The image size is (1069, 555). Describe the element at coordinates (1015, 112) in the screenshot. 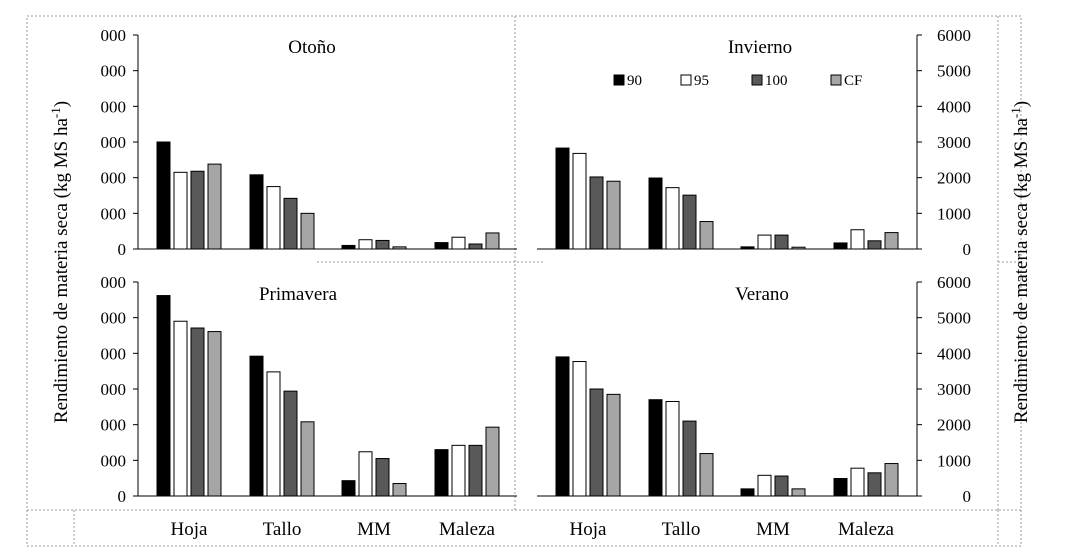

I see `y-axis-title-right-superscript: -1` at that location.